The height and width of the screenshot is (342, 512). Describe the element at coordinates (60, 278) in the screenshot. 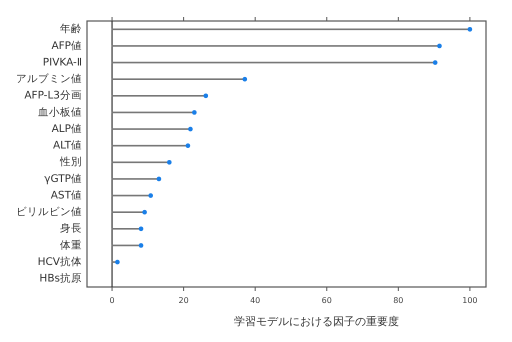

I see `y-tick-label: HBs抗原` at that location.